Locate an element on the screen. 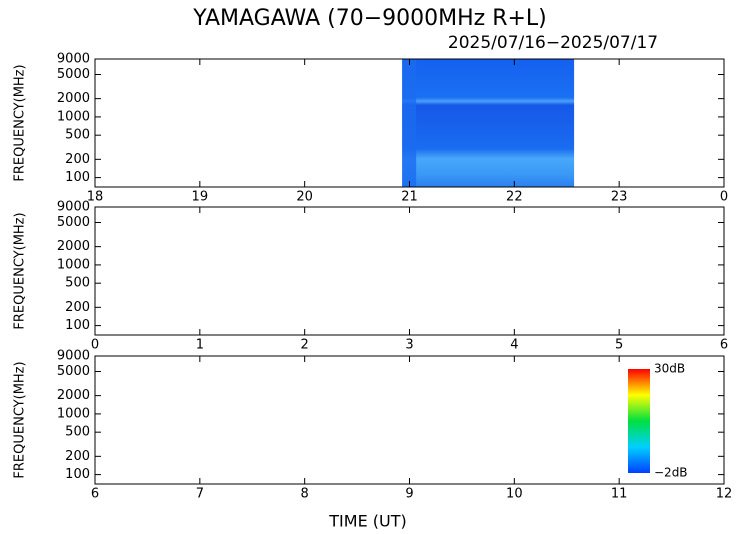 This screenshot has width=738, height=534. x-tick-label: 5 is located at coordinates (619, 345).